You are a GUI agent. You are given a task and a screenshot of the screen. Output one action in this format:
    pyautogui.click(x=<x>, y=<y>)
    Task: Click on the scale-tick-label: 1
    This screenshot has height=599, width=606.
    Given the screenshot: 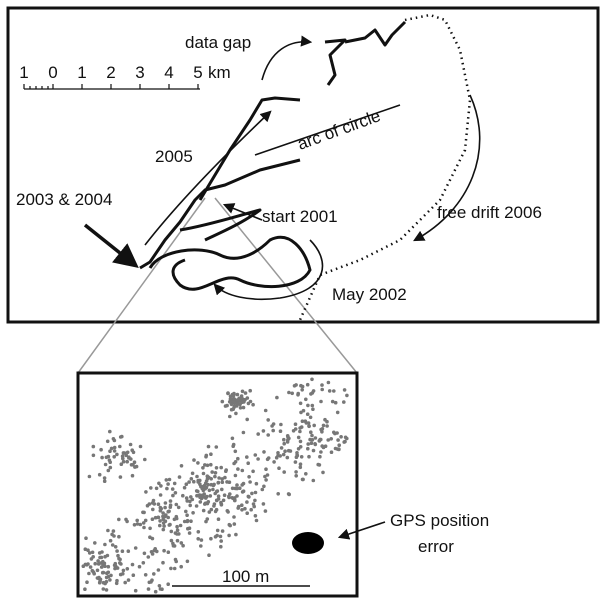 What is the action you would take?
    pyautogui.click(x=81, y=72)
    